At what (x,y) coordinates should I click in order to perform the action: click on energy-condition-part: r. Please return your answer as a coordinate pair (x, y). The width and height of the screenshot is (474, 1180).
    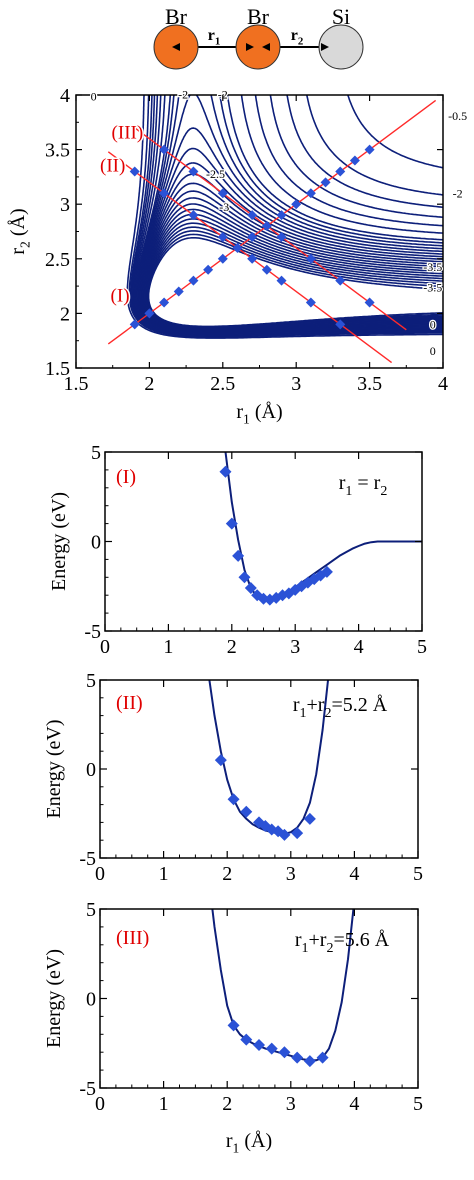
    Looking at the image, I should click on (298, 940).